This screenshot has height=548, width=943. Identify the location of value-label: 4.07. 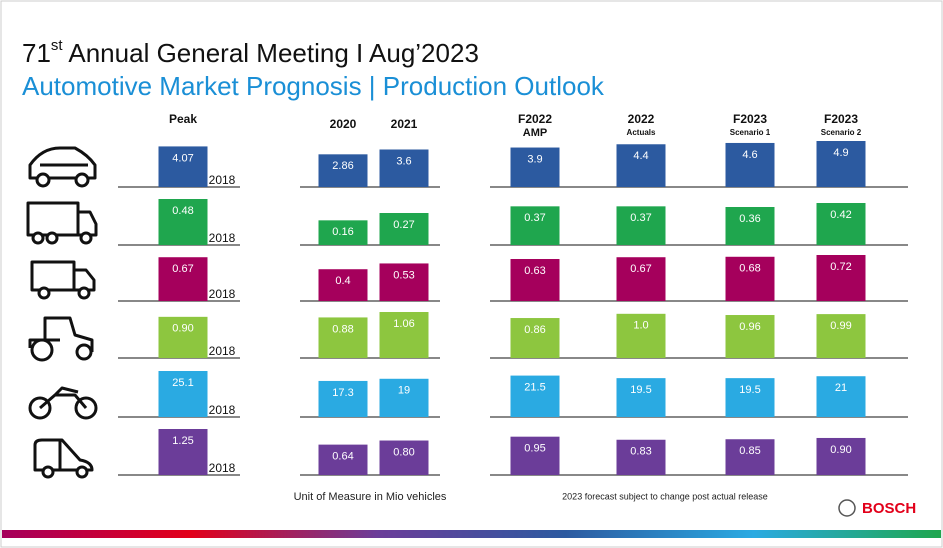
(182, 158).